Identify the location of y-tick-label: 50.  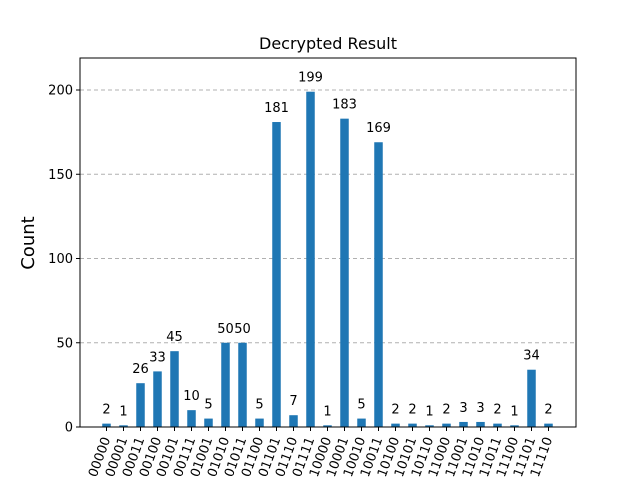
(64, 343).